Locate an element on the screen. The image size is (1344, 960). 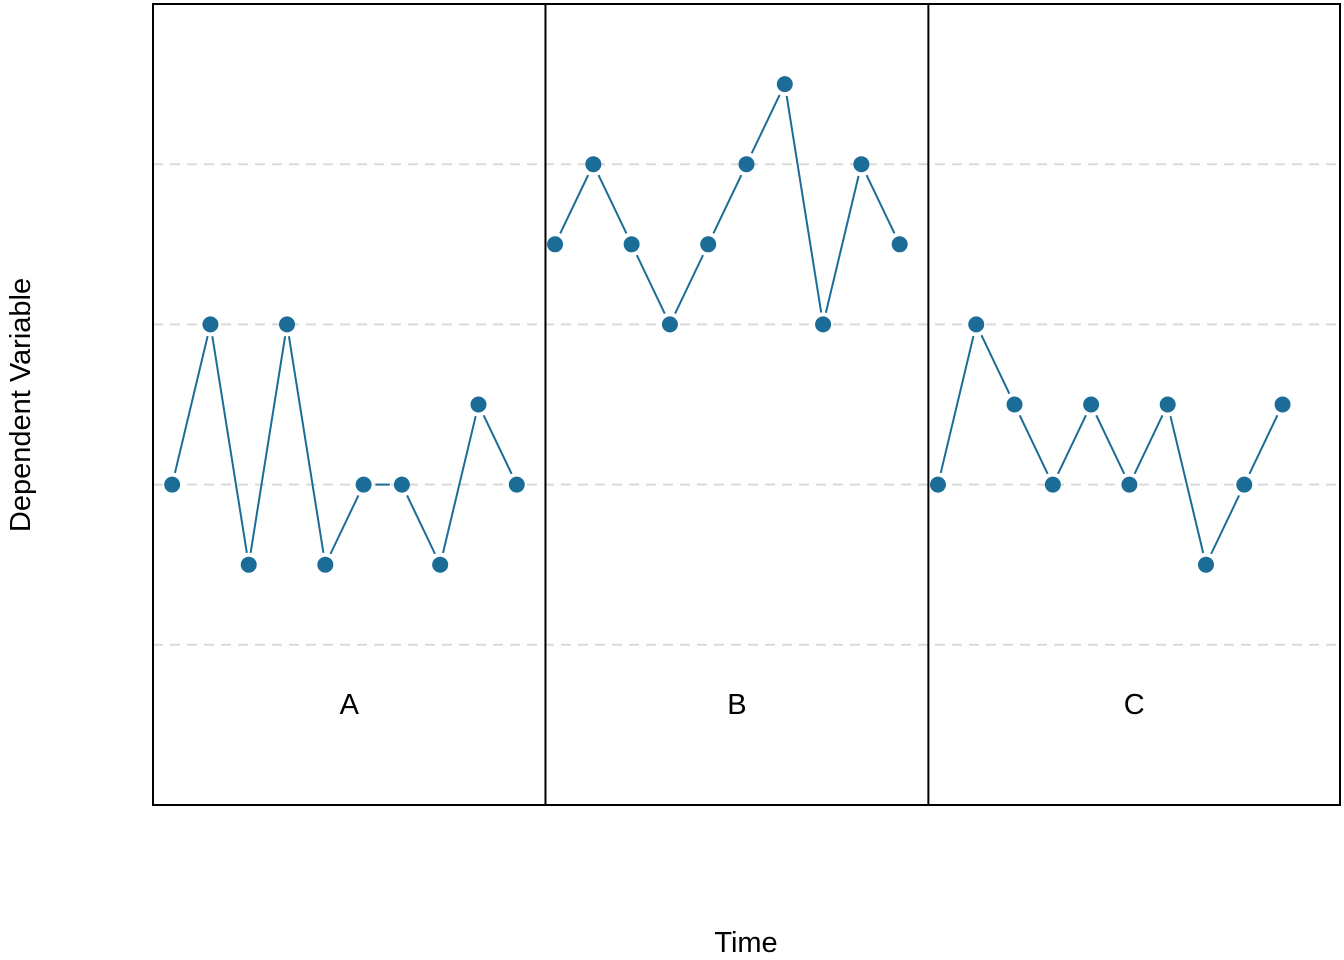
phase-label-c: C is located at coordinates (1134, 705).